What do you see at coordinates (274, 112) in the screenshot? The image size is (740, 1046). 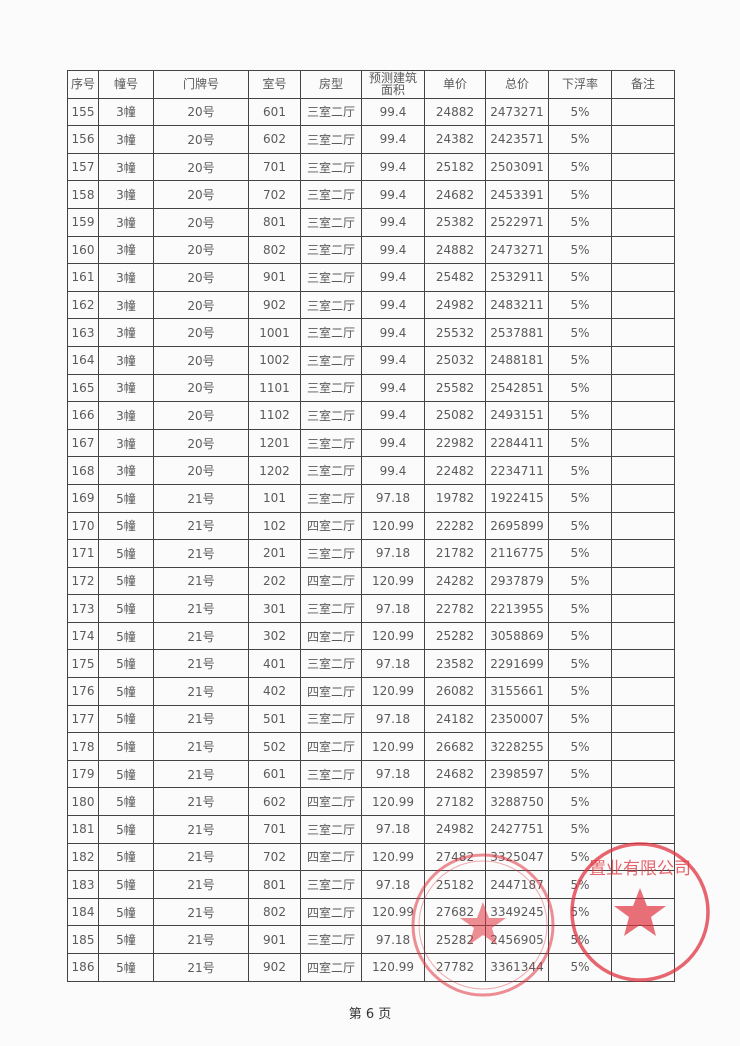 I see `cell-room-no: 601` at bounding box center [274, 112].